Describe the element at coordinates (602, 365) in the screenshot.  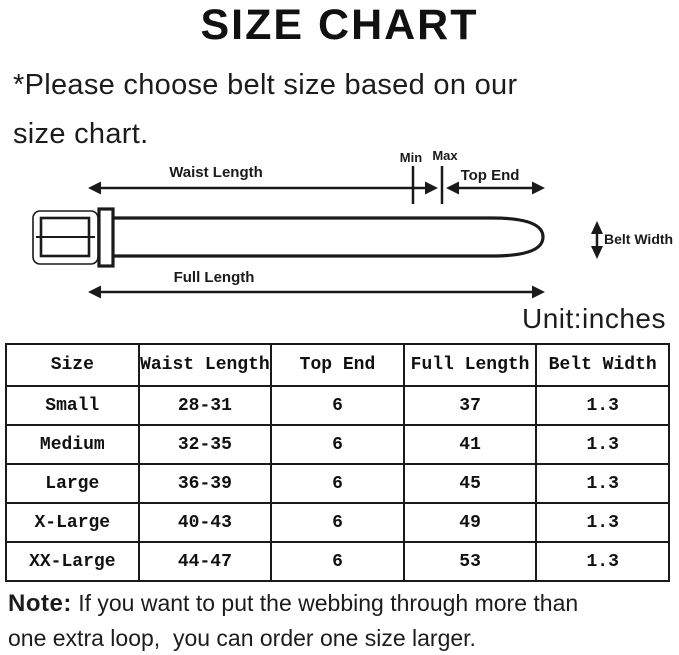
I see `column-header-belt-width: Belt Width` at that location.